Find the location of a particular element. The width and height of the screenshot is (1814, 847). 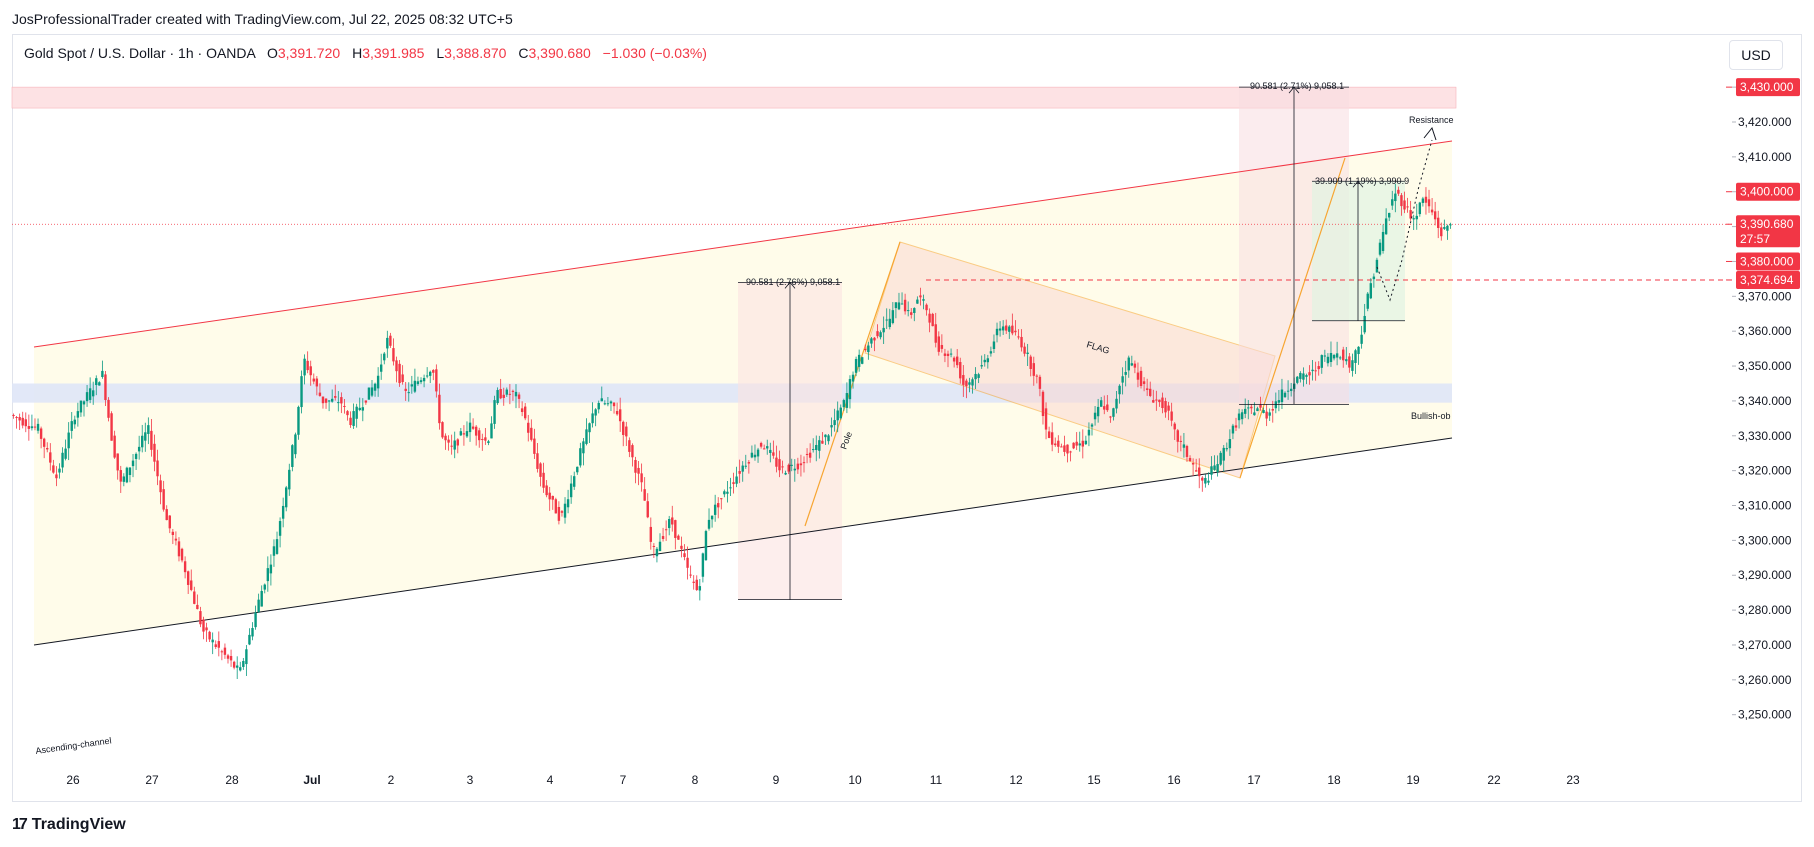

x-tick-label: 18 is located at coordinates (1334, 780).